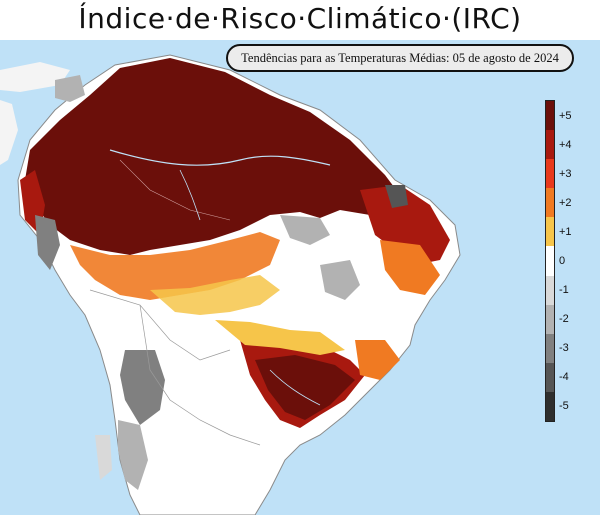 This screenshot has height=515, width=600. I want to click on region-minus4-northeast, so click(396, 196).